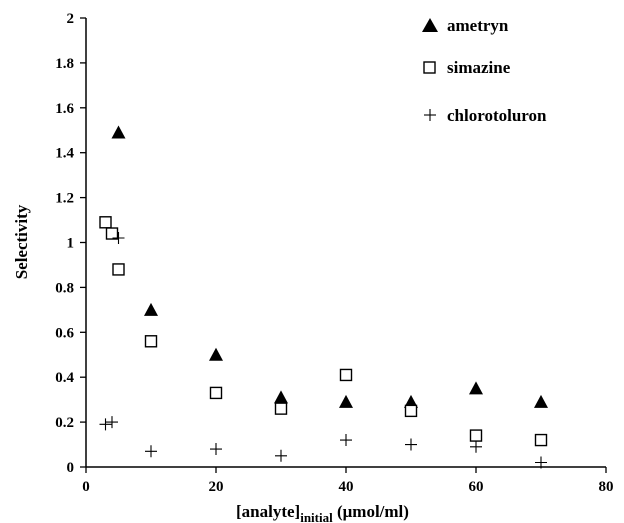 The image size is (624, 523). Describe the element at coordinates (64, 154) in the screenshot. I see `y-tick-label: 1.4` at that location.